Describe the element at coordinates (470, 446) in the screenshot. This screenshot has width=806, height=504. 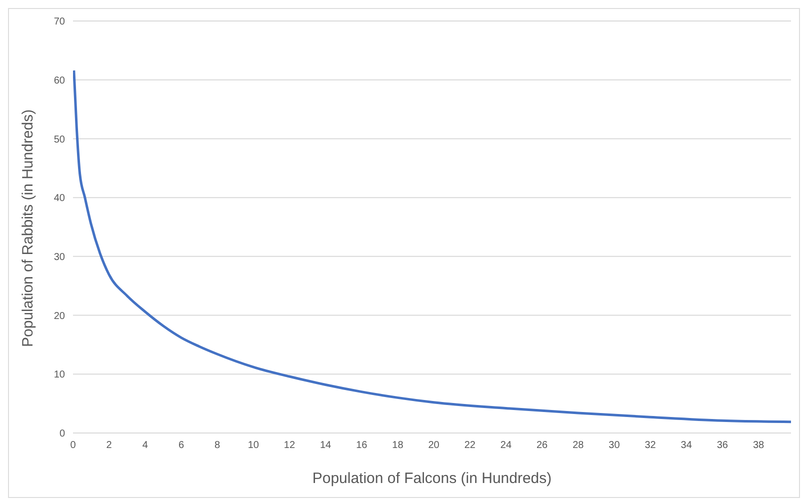
I see `x-tick-label: 22` at that location.